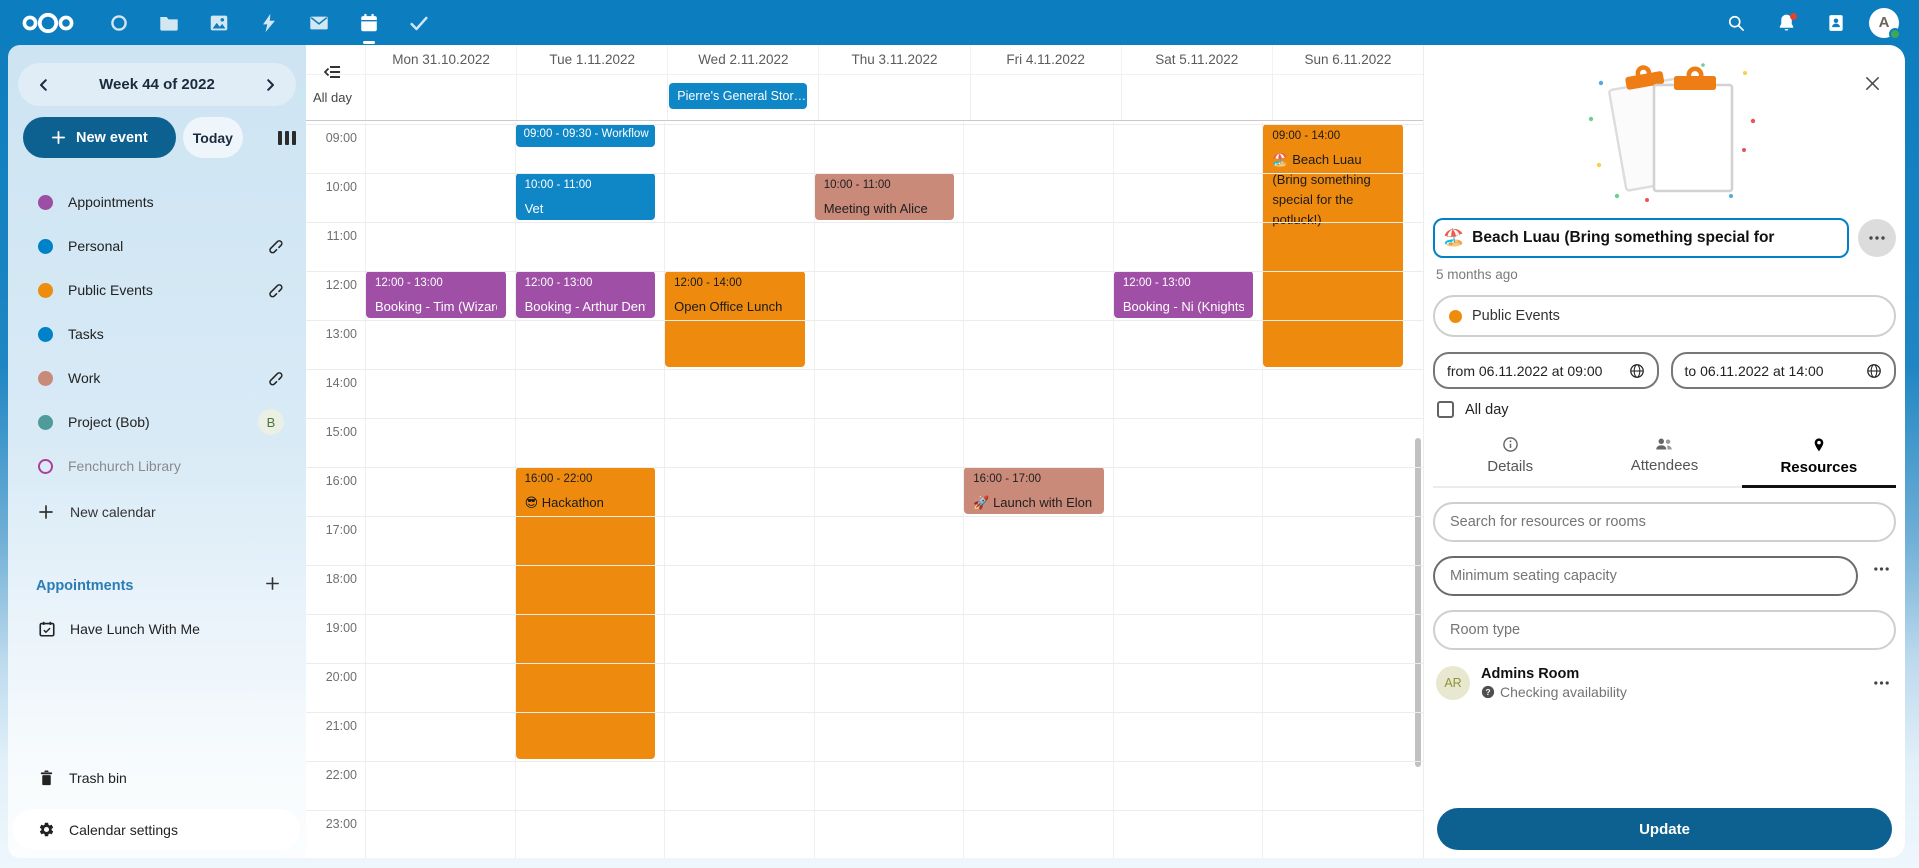  I want to click on day-header: Fri 4.11.2022, so click(1045, 59).